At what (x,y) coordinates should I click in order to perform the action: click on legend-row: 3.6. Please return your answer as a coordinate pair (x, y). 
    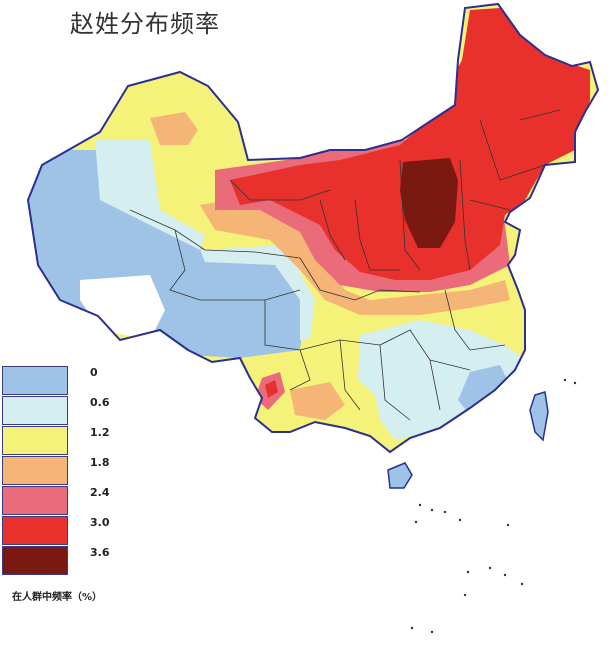
    Looking at the image, I should click on (65, 561).